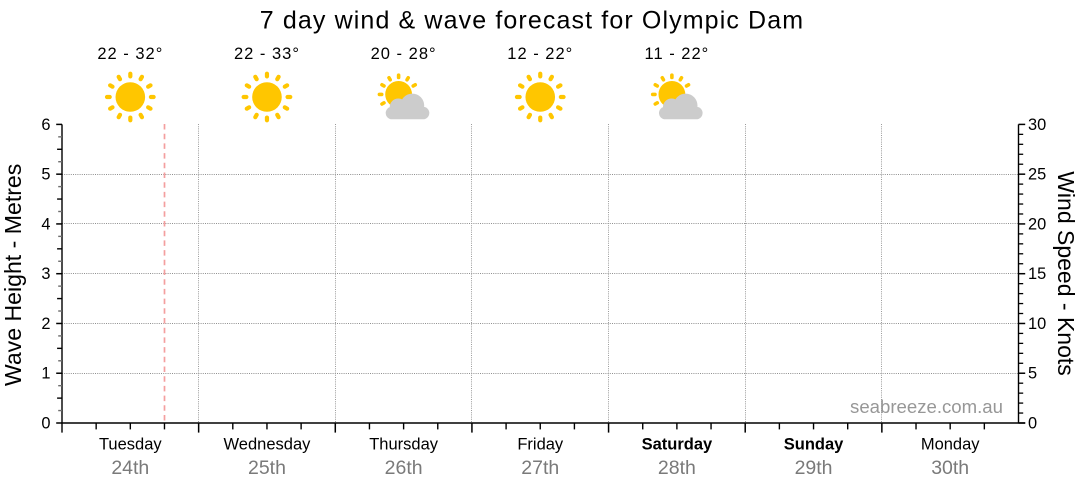  What do you see at coordinates (404, 445) in the screenshot?
I see `svg-text: Thursday` at bounding box center [404, 445].